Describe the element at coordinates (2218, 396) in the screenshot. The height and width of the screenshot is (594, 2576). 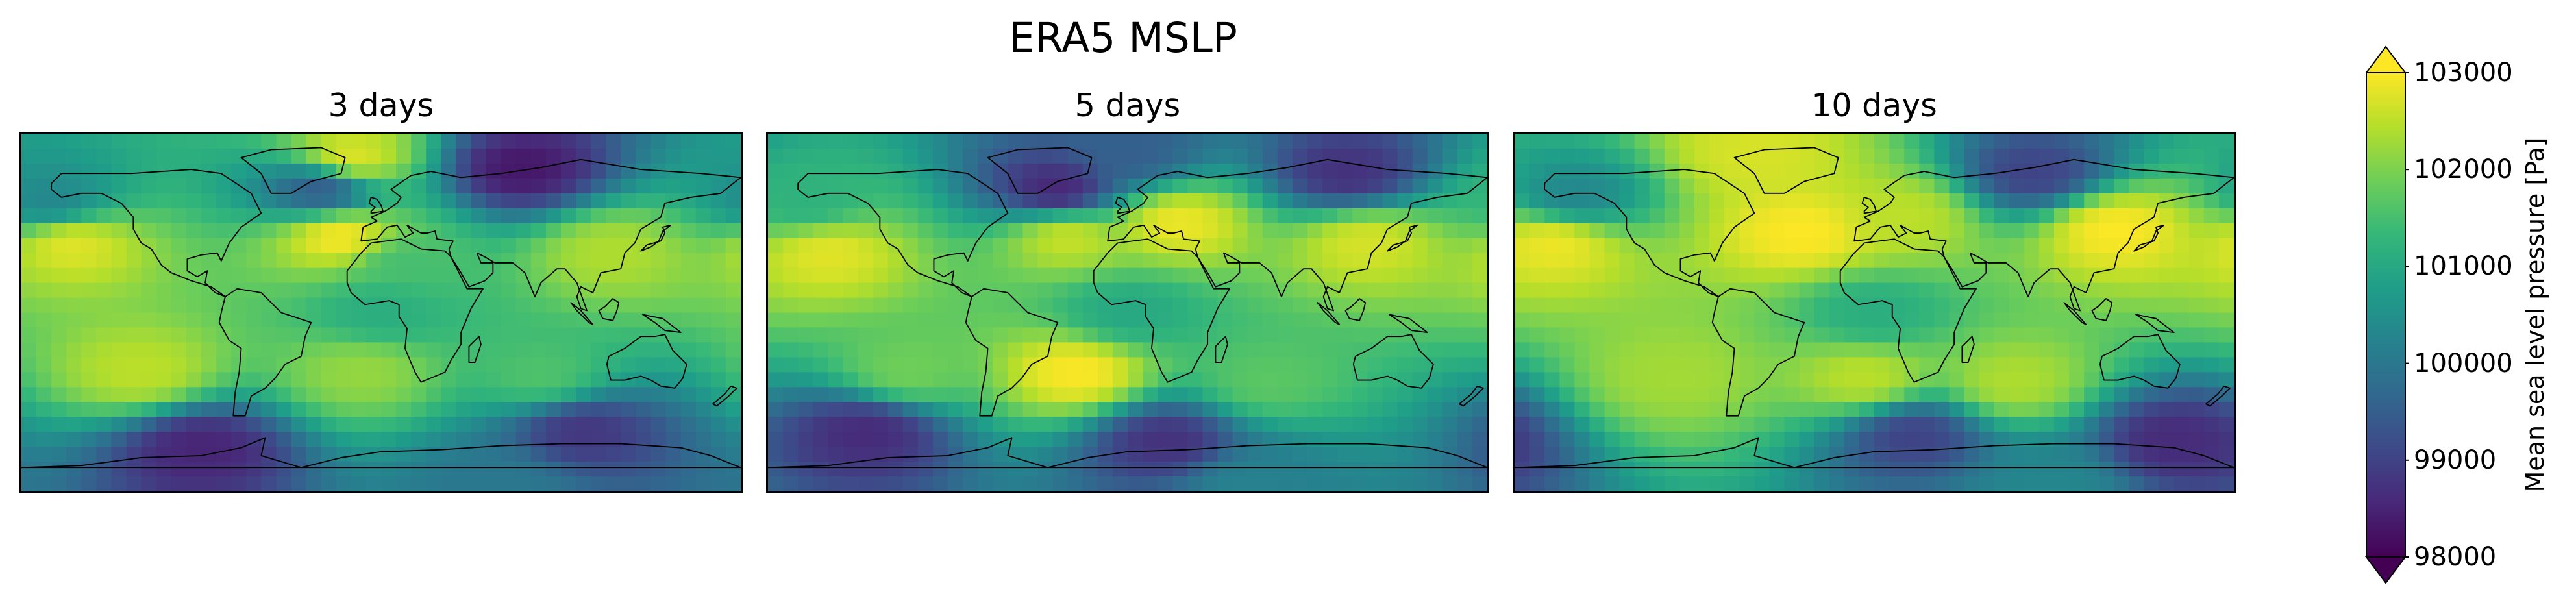
I see `new-zealand-coastline` at that location.